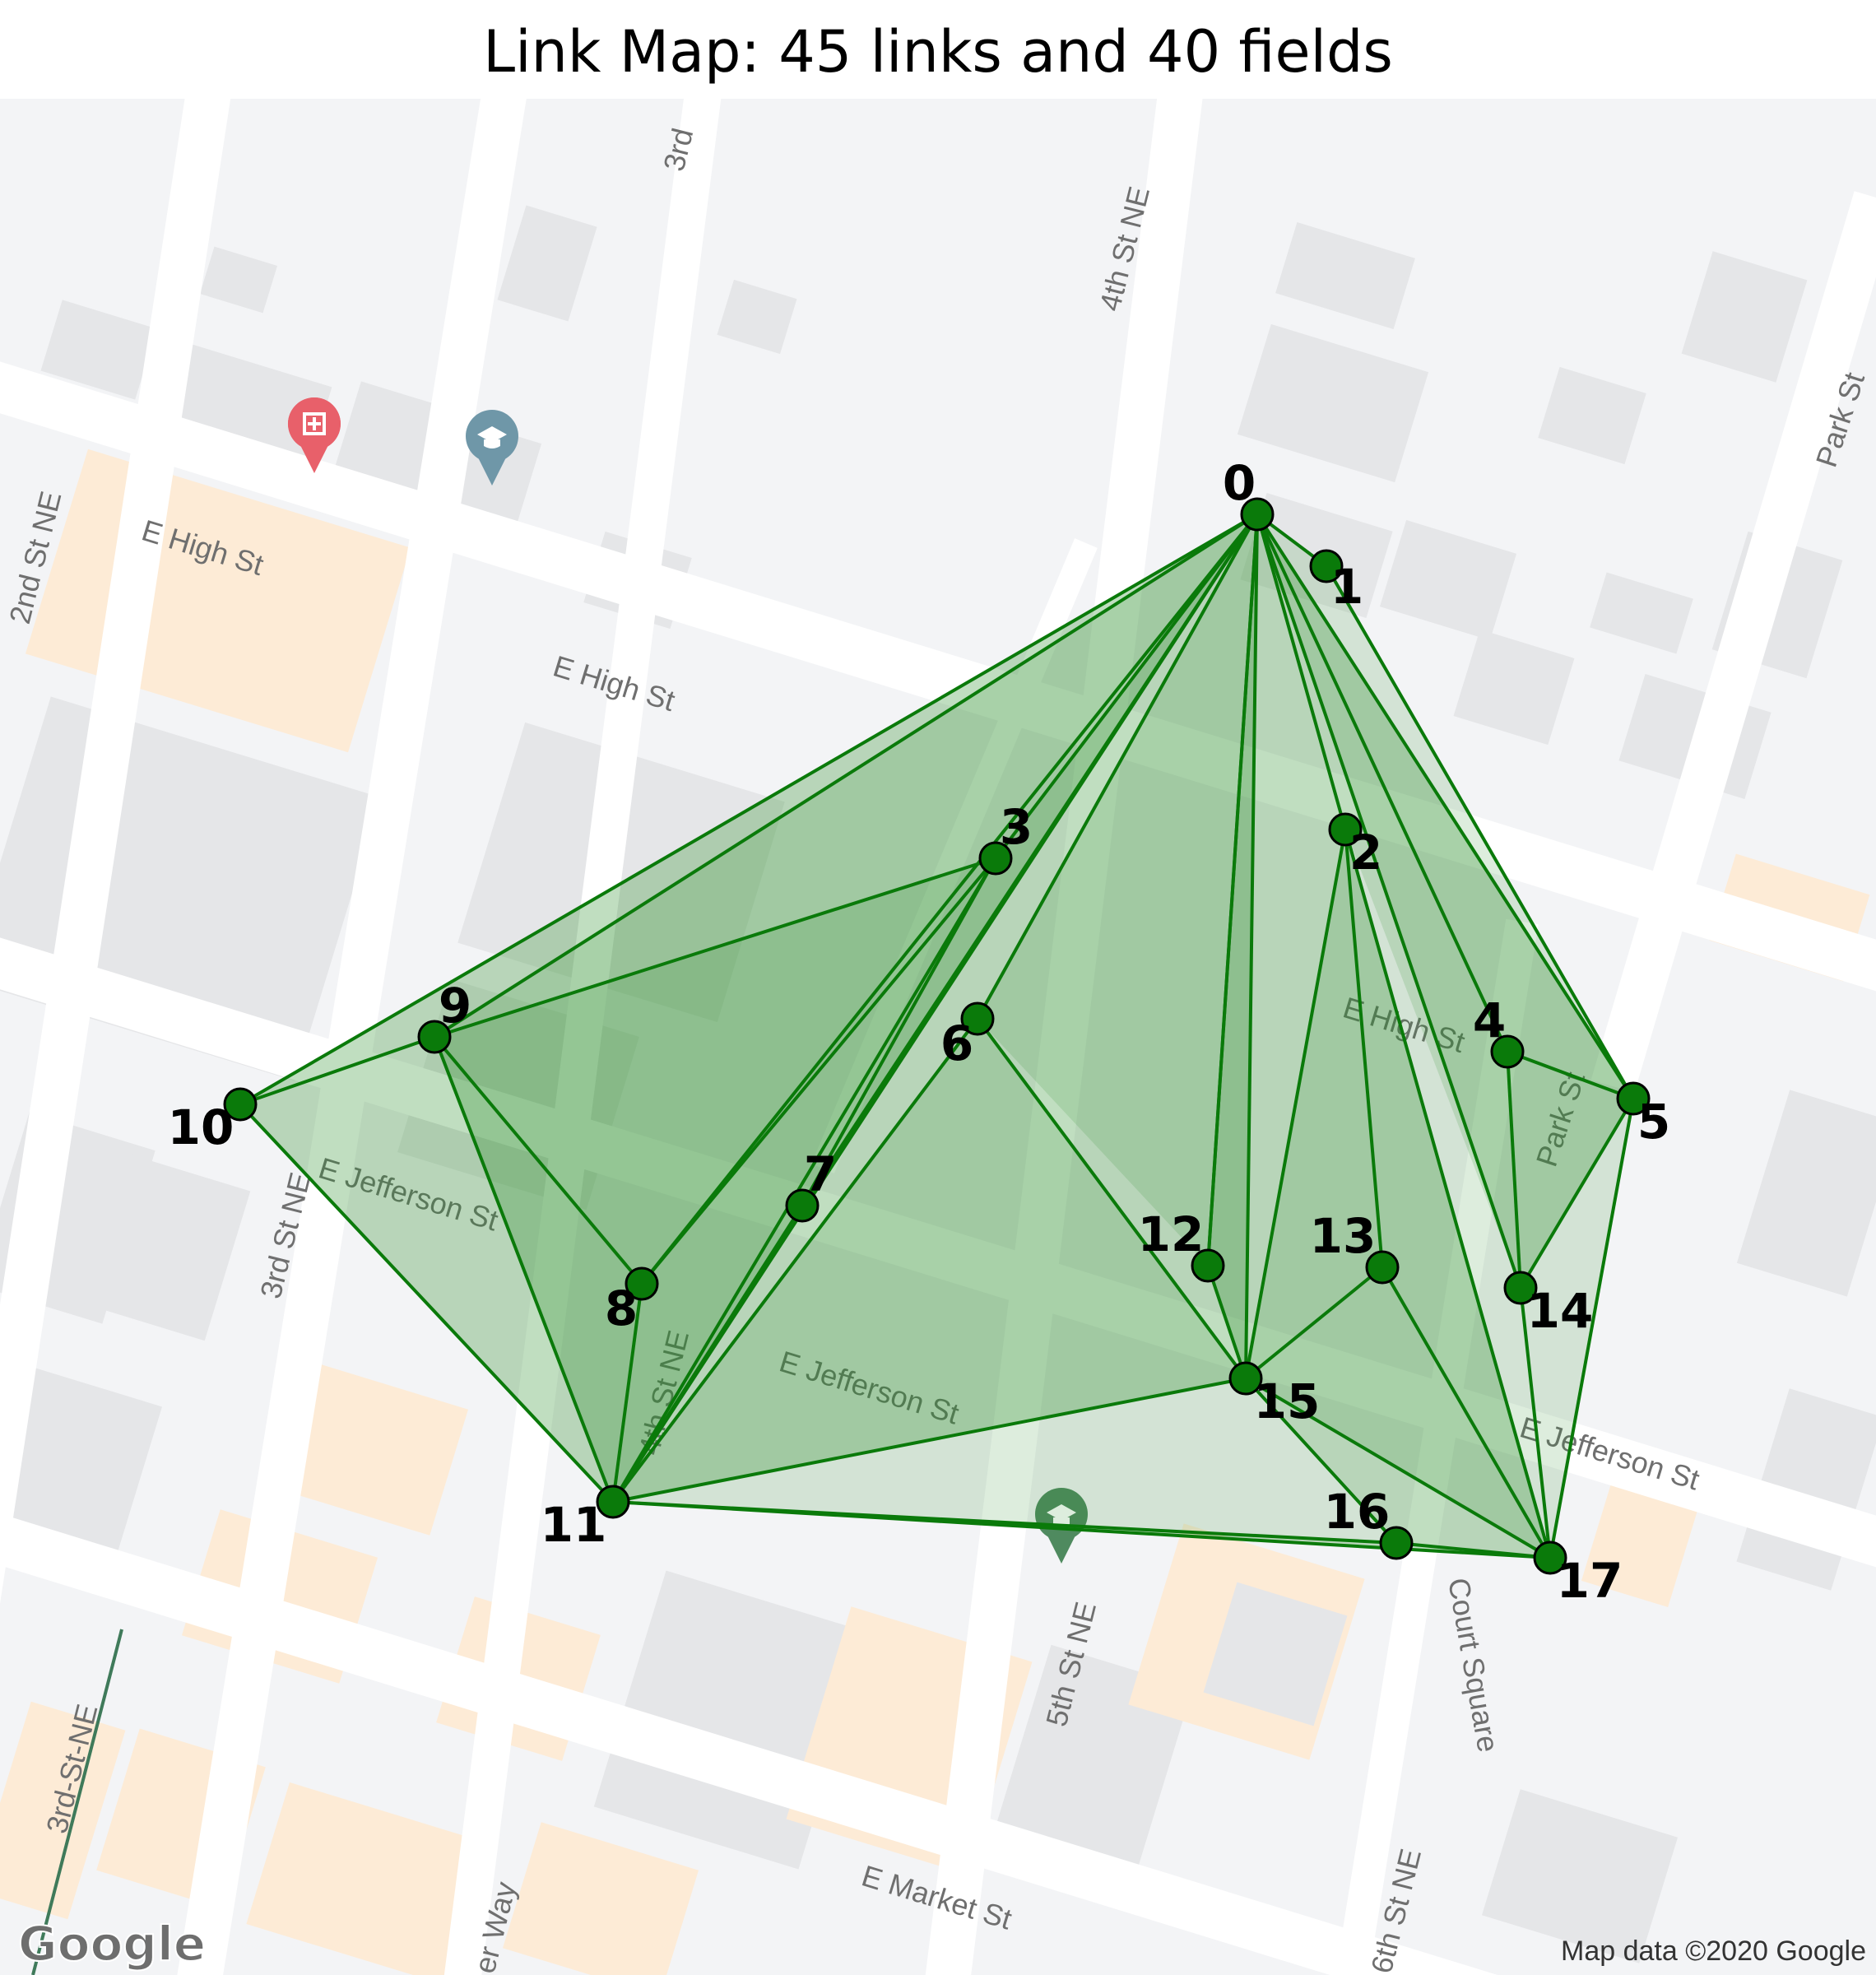 The width and height of the screenshot is (1876, 1975). What do you see at coordinates (1346, 587) in the screenshot?
I see `portal-label-1: 1` at bounding box center [1346, 587].